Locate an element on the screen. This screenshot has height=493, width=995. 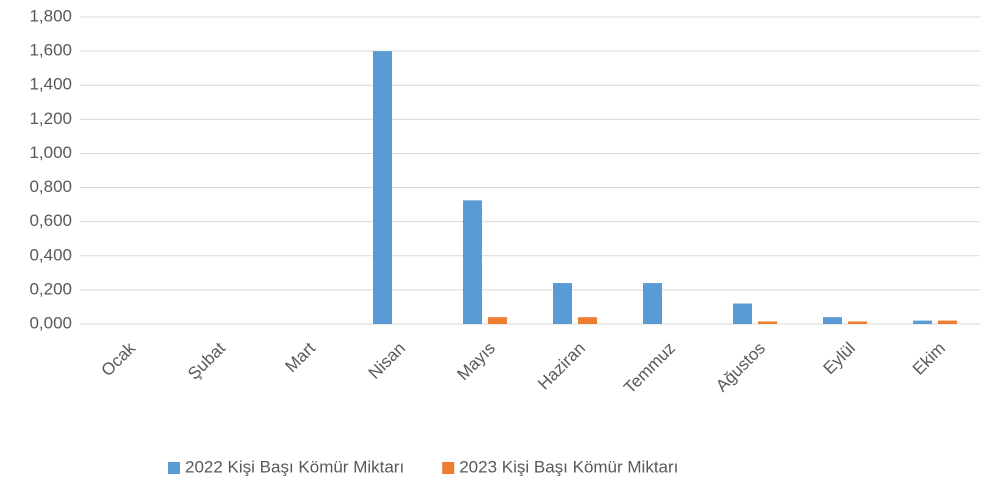
x-tick-label: Ocak is located at coordinates (119, 359).